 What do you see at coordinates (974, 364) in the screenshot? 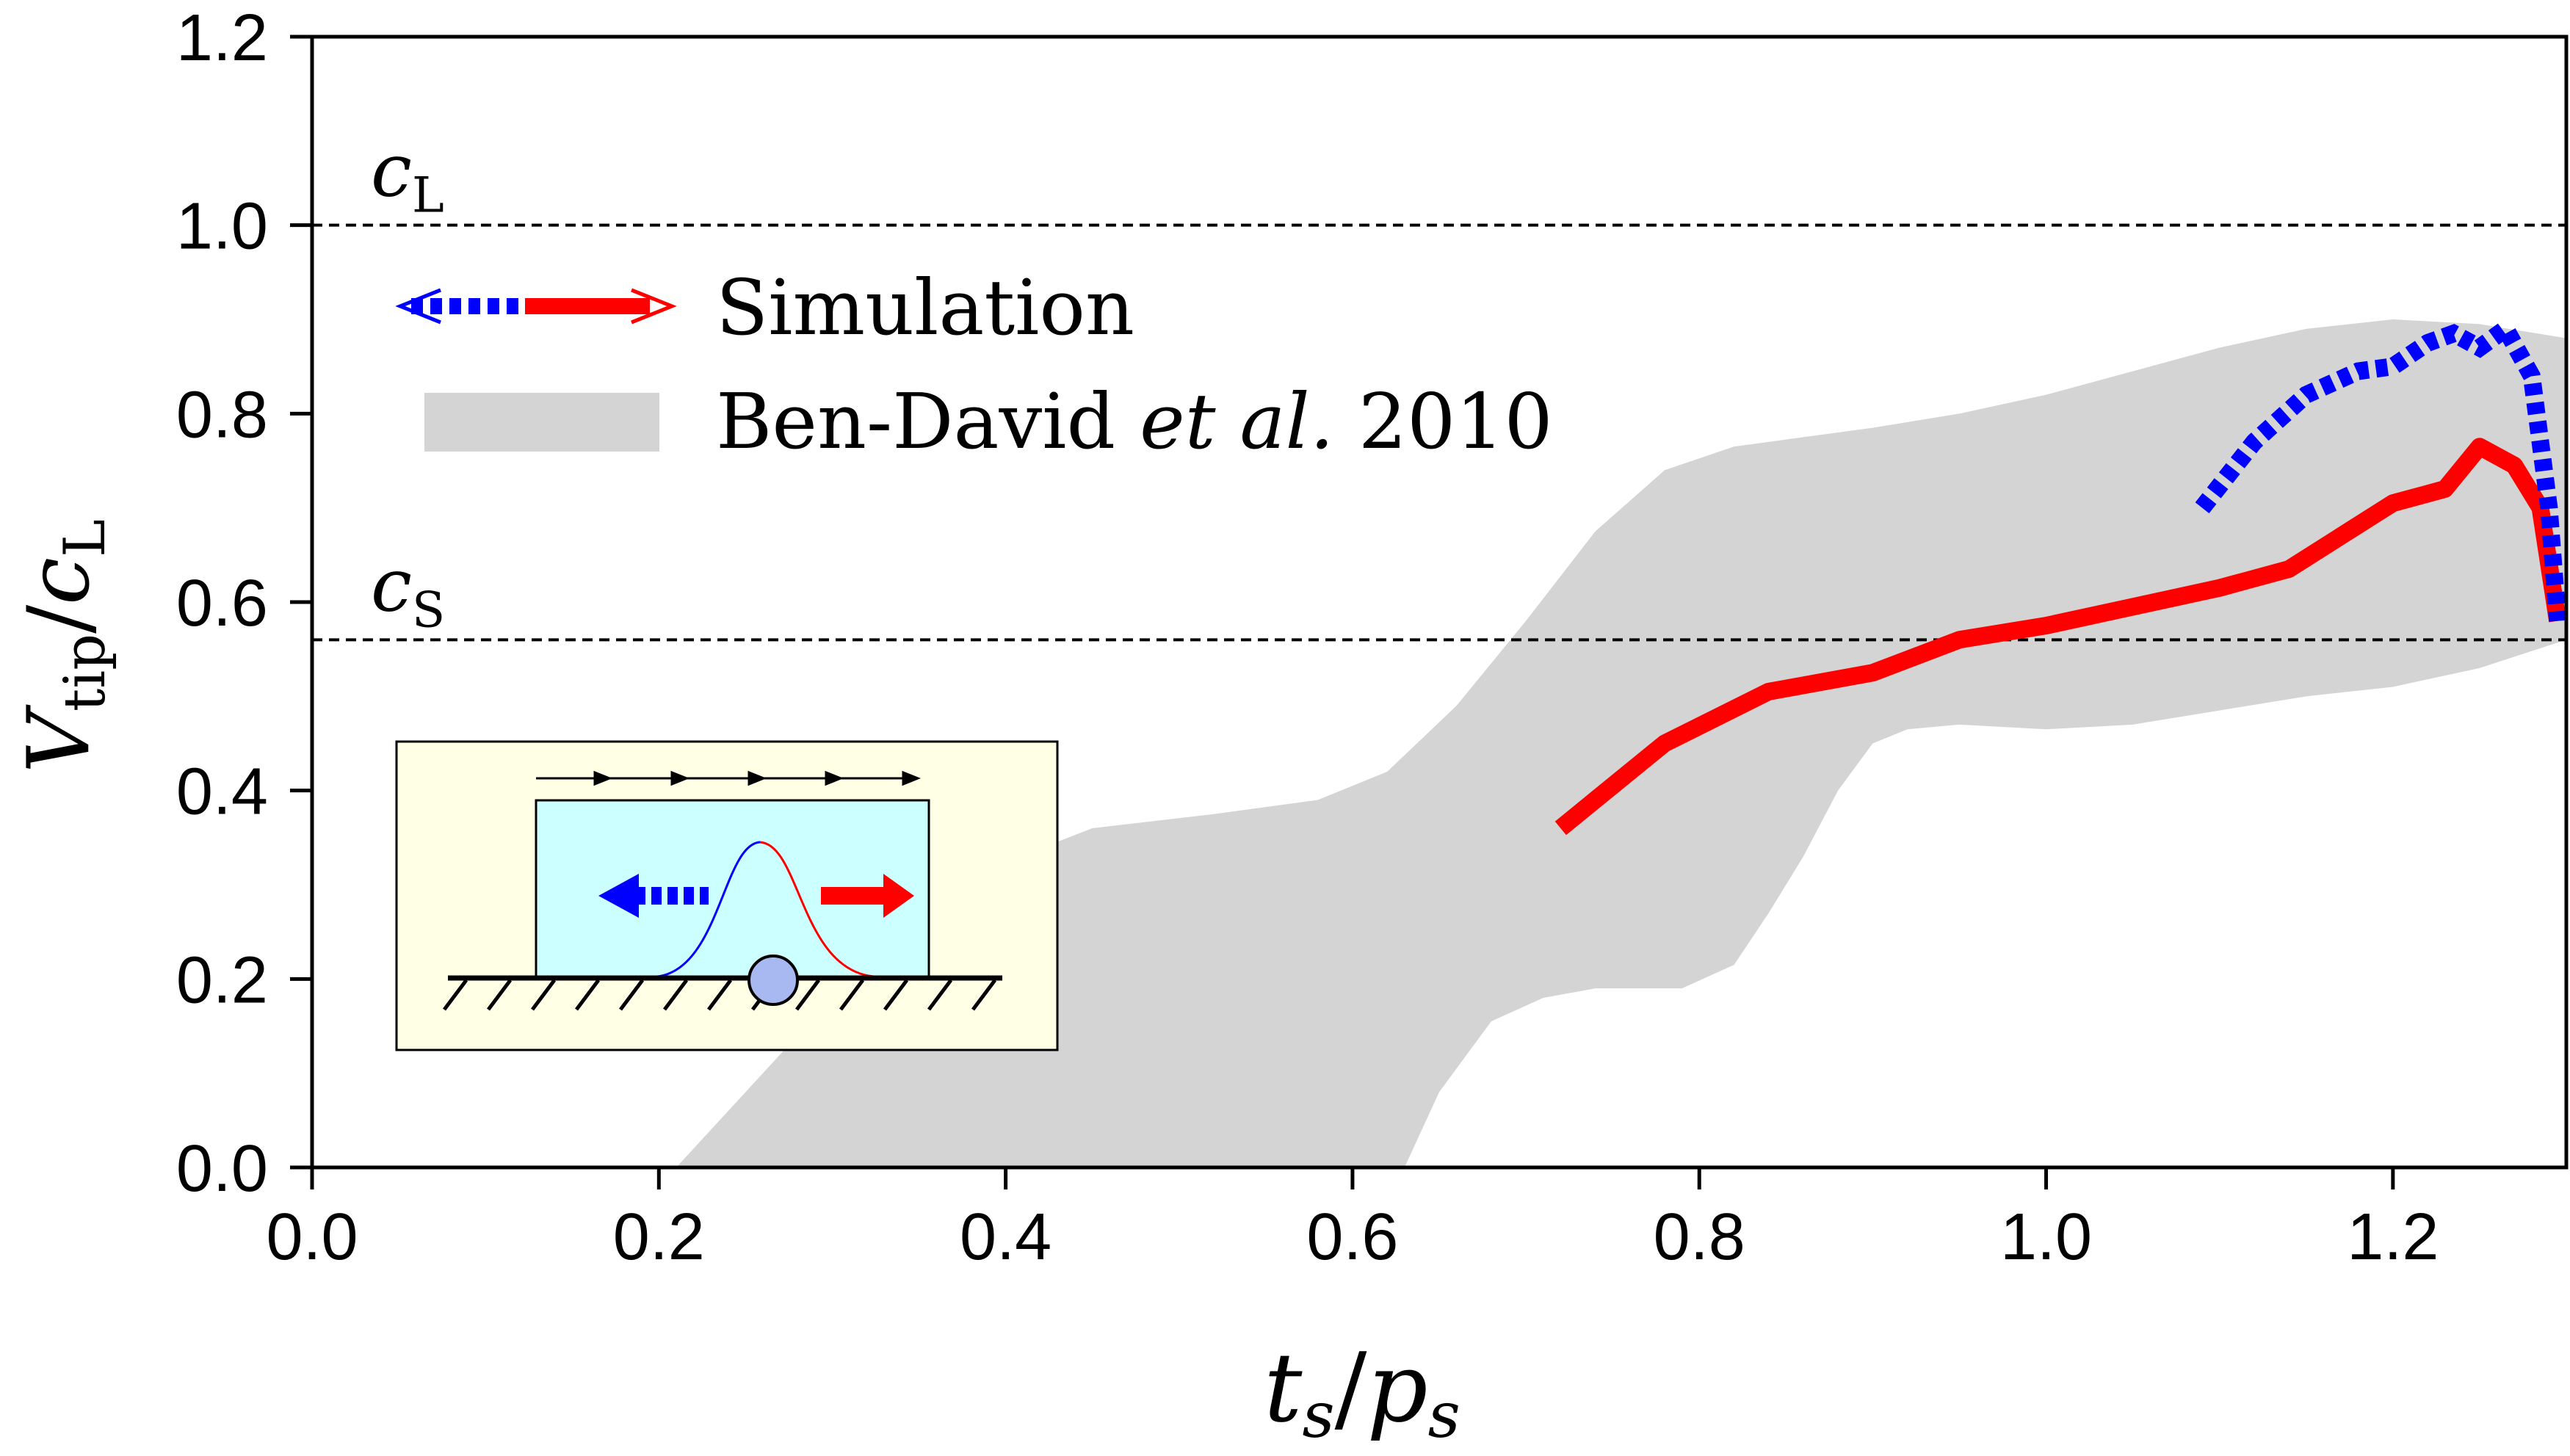
I see `legend: Simulation Ben-David et al. 2010` at bounding box center [974, 364].